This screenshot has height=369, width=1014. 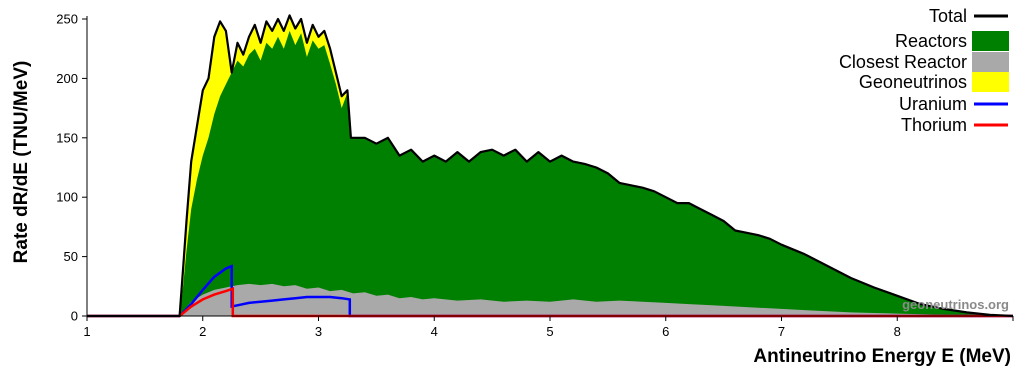 What do you see at coordinates (202, 331) in the screenshot?
I see `x-tick-label: 2` at bounding box center [202, 331].